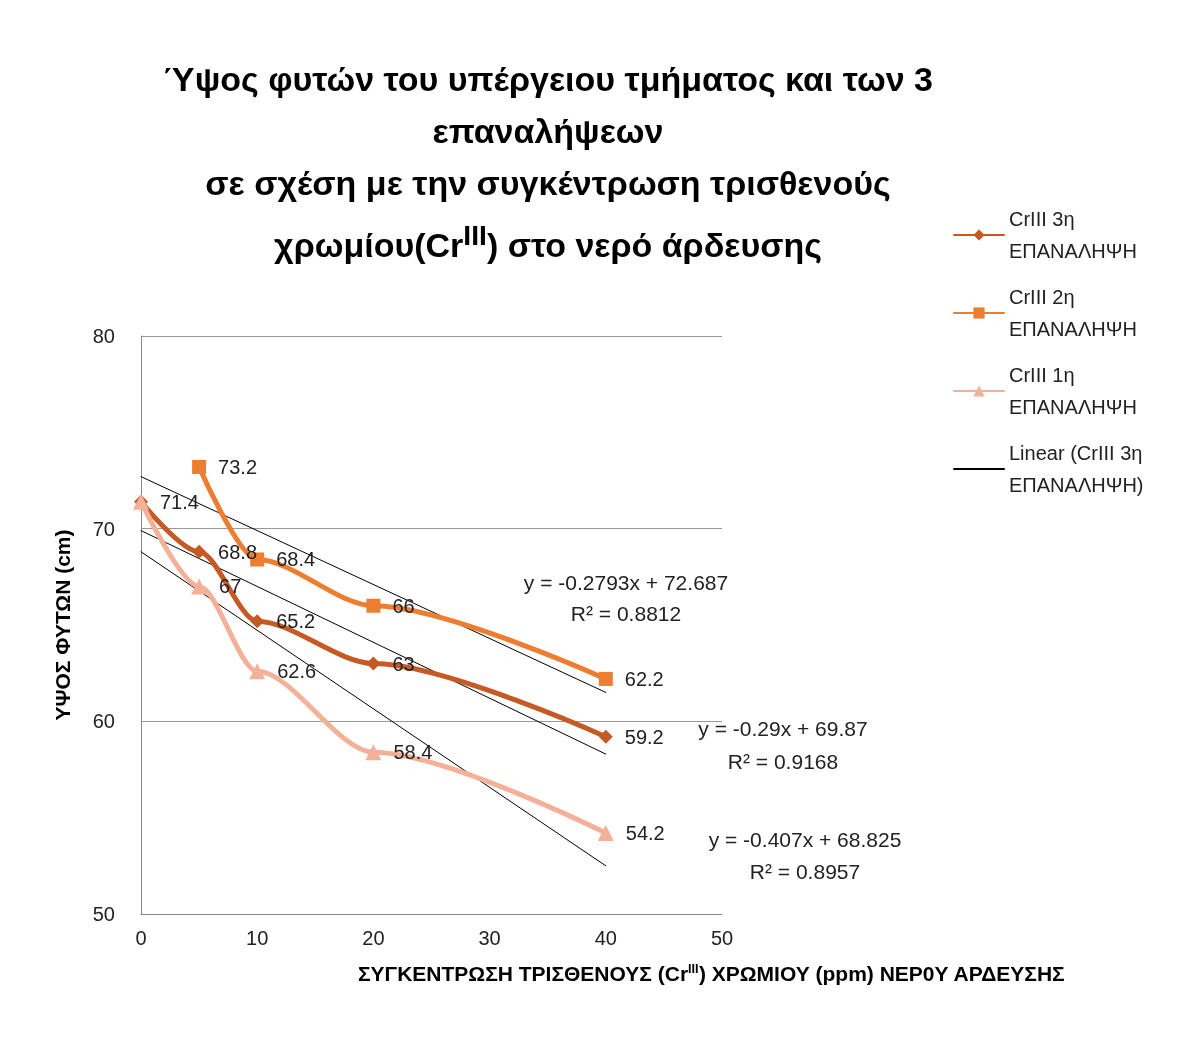 The width and height of the screenshot is (1183, 1039). I want to click on data-label: 68.4, so click(296, 559).